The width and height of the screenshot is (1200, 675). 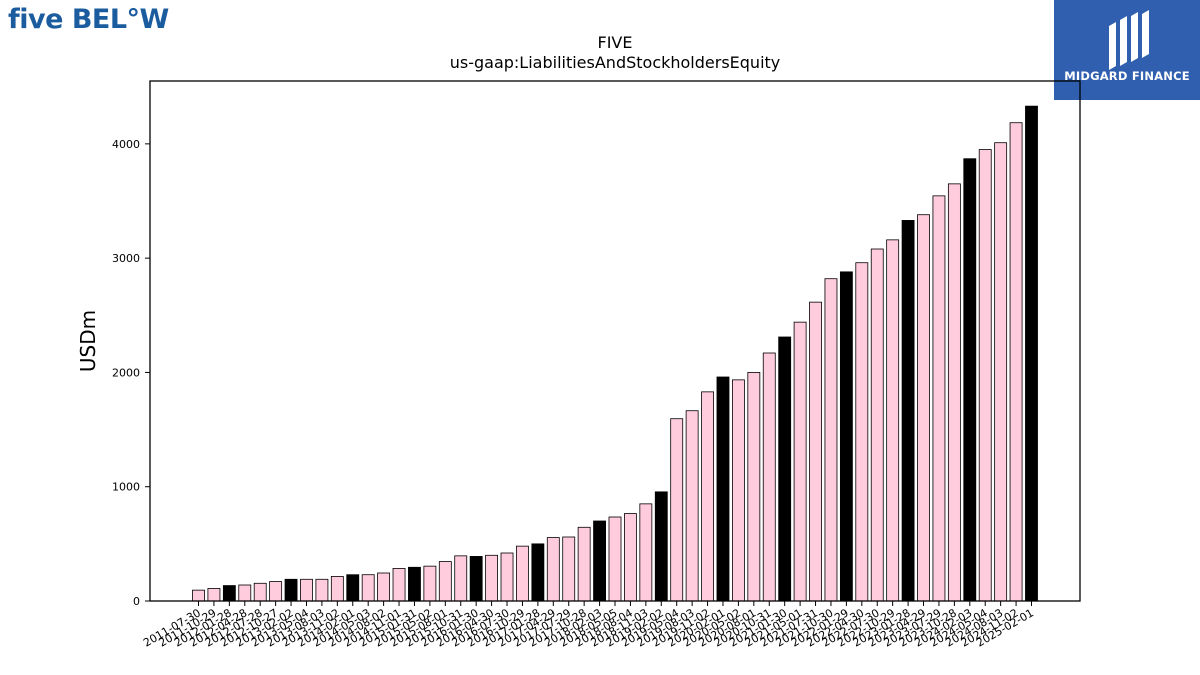 I want to click on midgard-finance-wordmark: MIDGARD FINANCE, so click(x=1127, y=76).